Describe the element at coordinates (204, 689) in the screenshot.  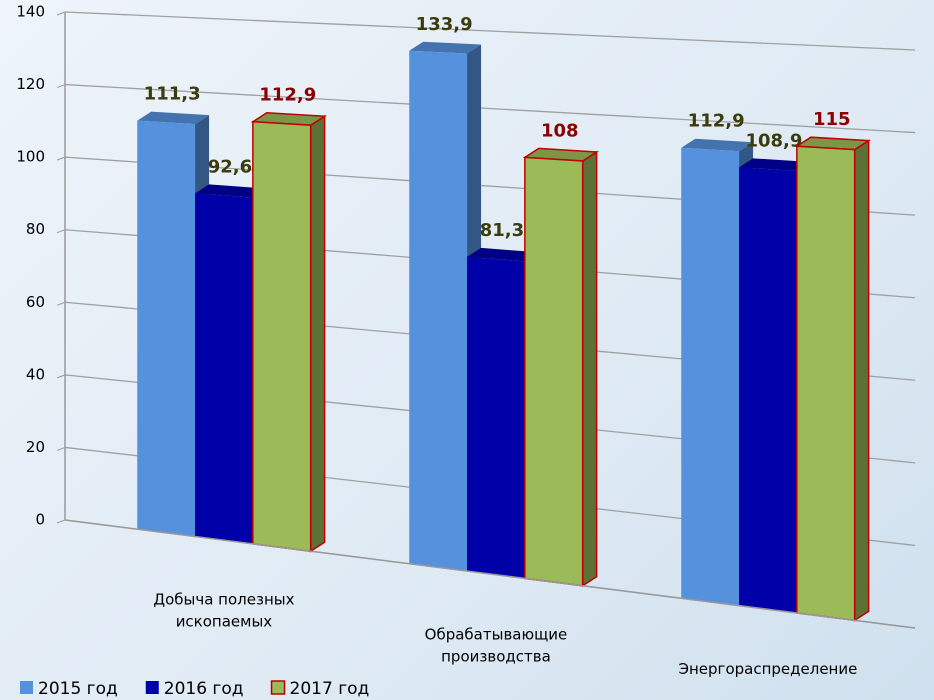
I see `legend-label: 2016 год` at that location.